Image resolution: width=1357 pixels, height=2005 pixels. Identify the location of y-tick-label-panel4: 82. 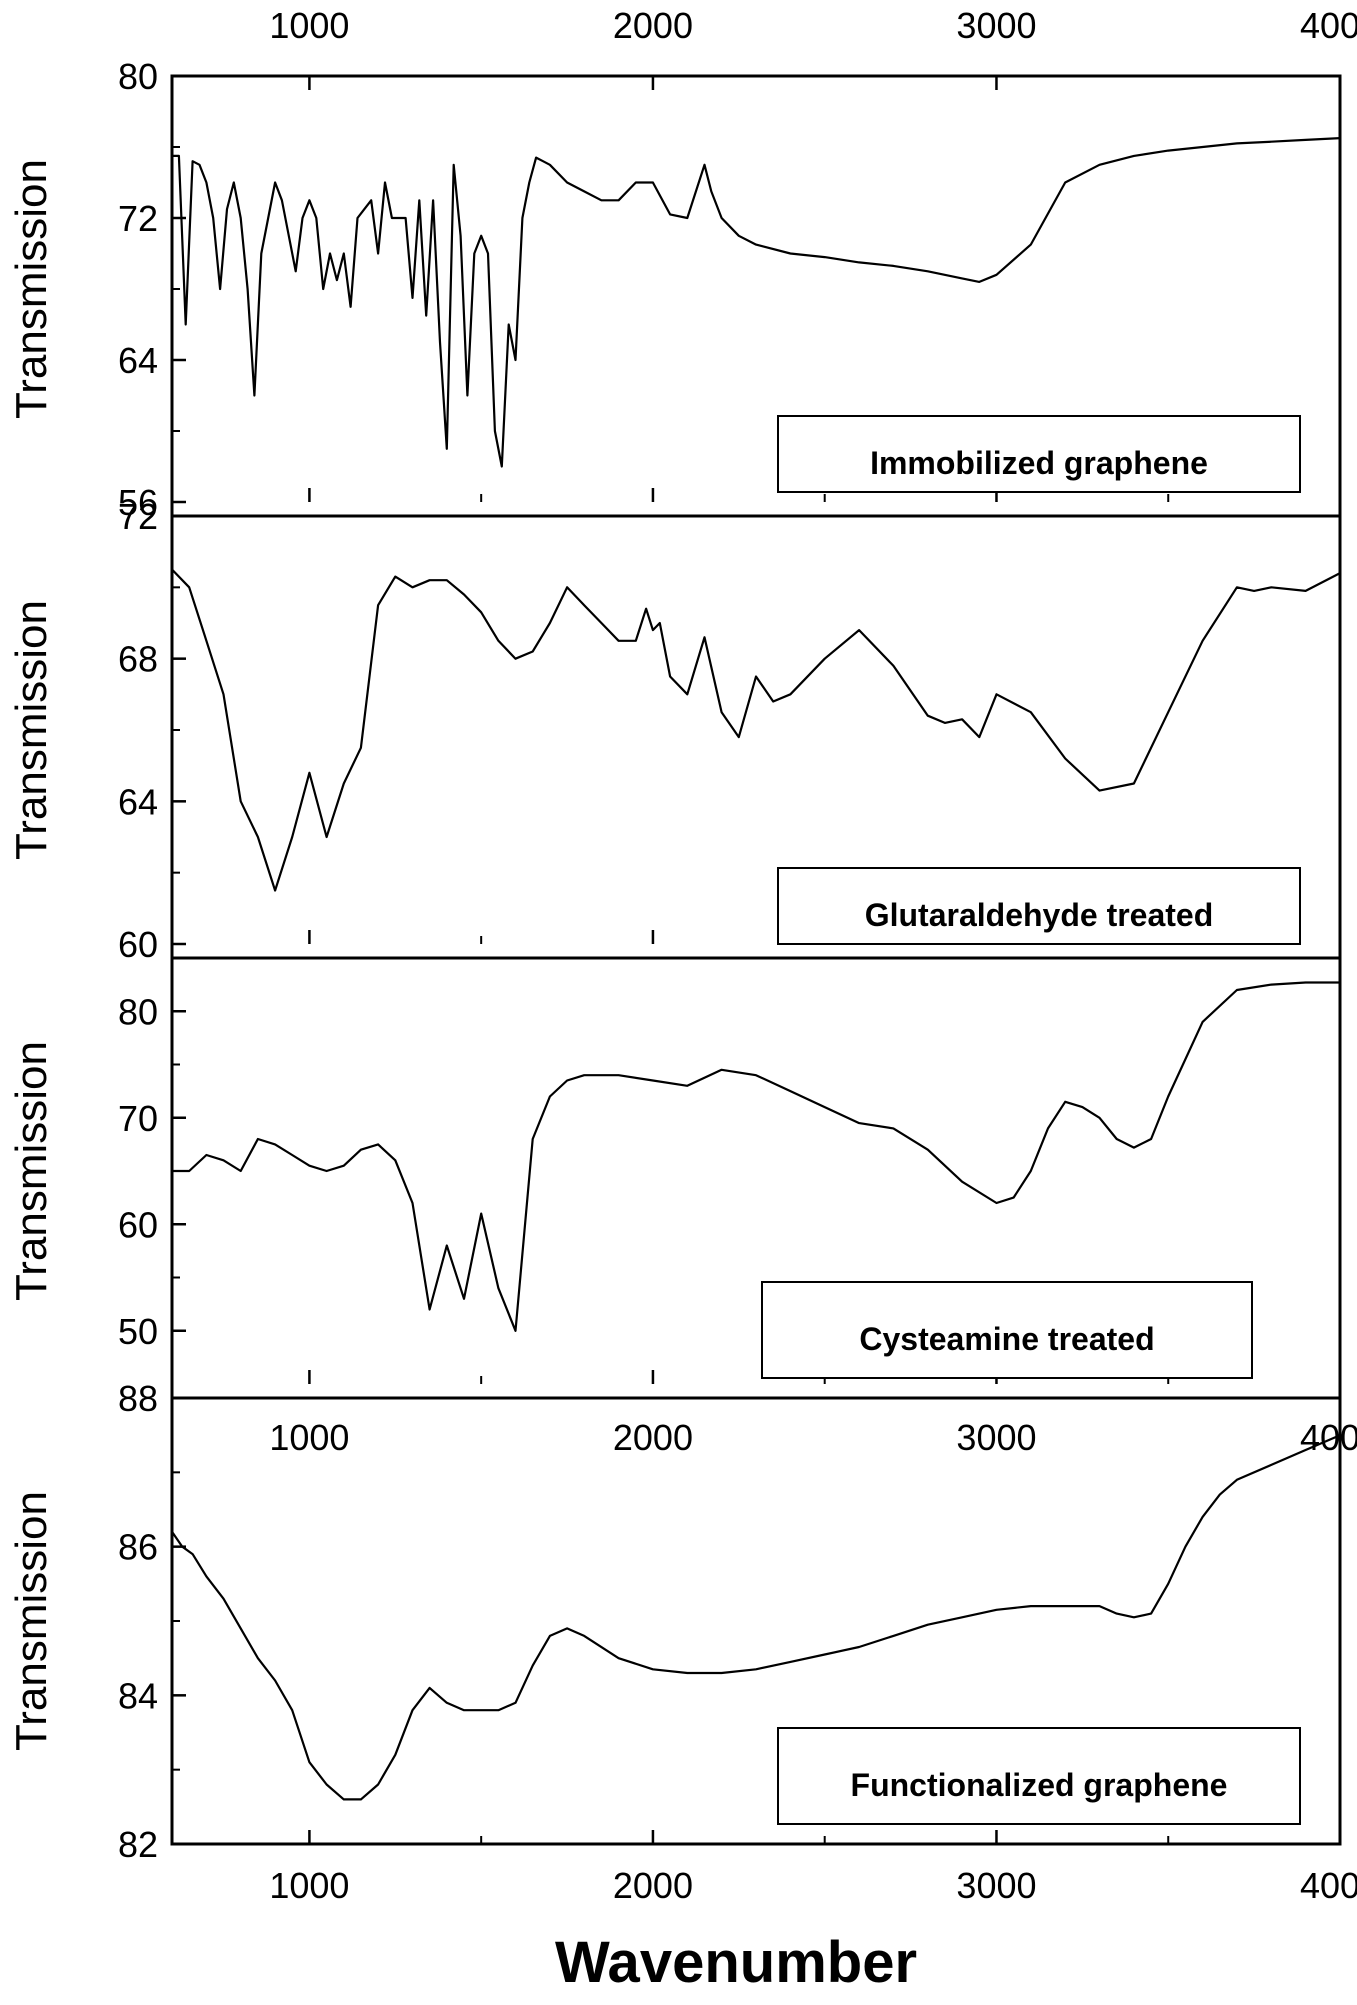
(138, 1844).